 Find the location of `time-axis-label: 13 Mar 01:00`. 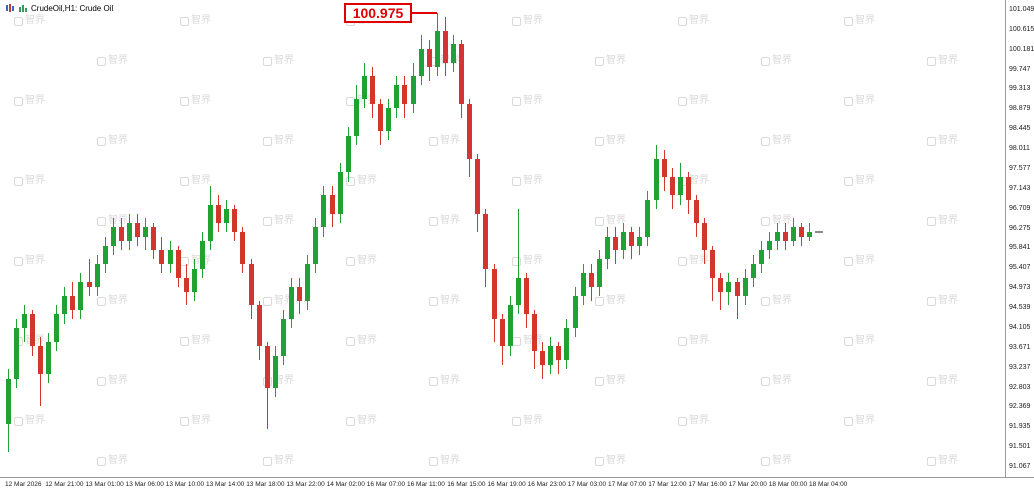

time-axis-label: 13 Mar 01:00 is located at coordinates (104, 484).